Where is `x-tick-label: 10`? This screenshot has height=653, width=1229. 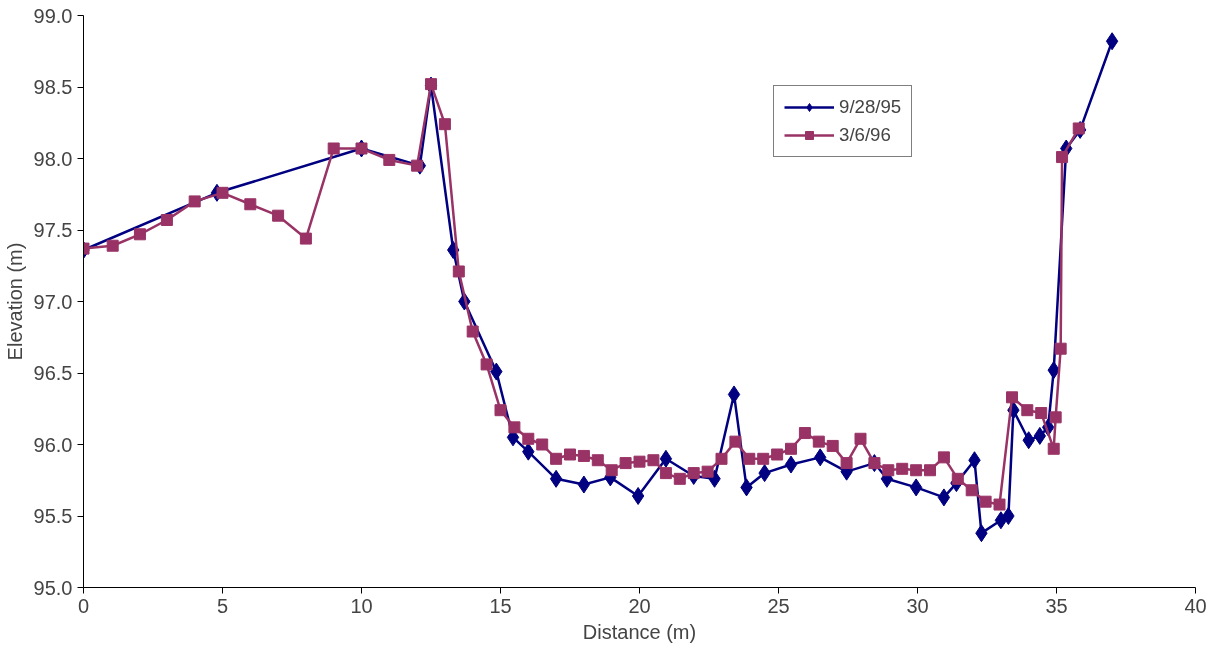
x-tick-label: 10 is located at coordinates (361, 605).